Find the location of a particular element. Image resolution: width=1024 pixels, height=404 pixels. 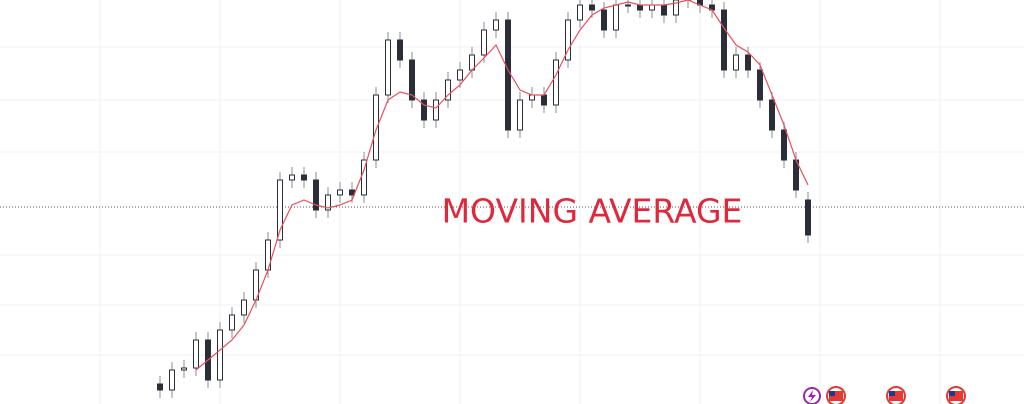

event-icon-glyph is located at coordinates (812, 396).